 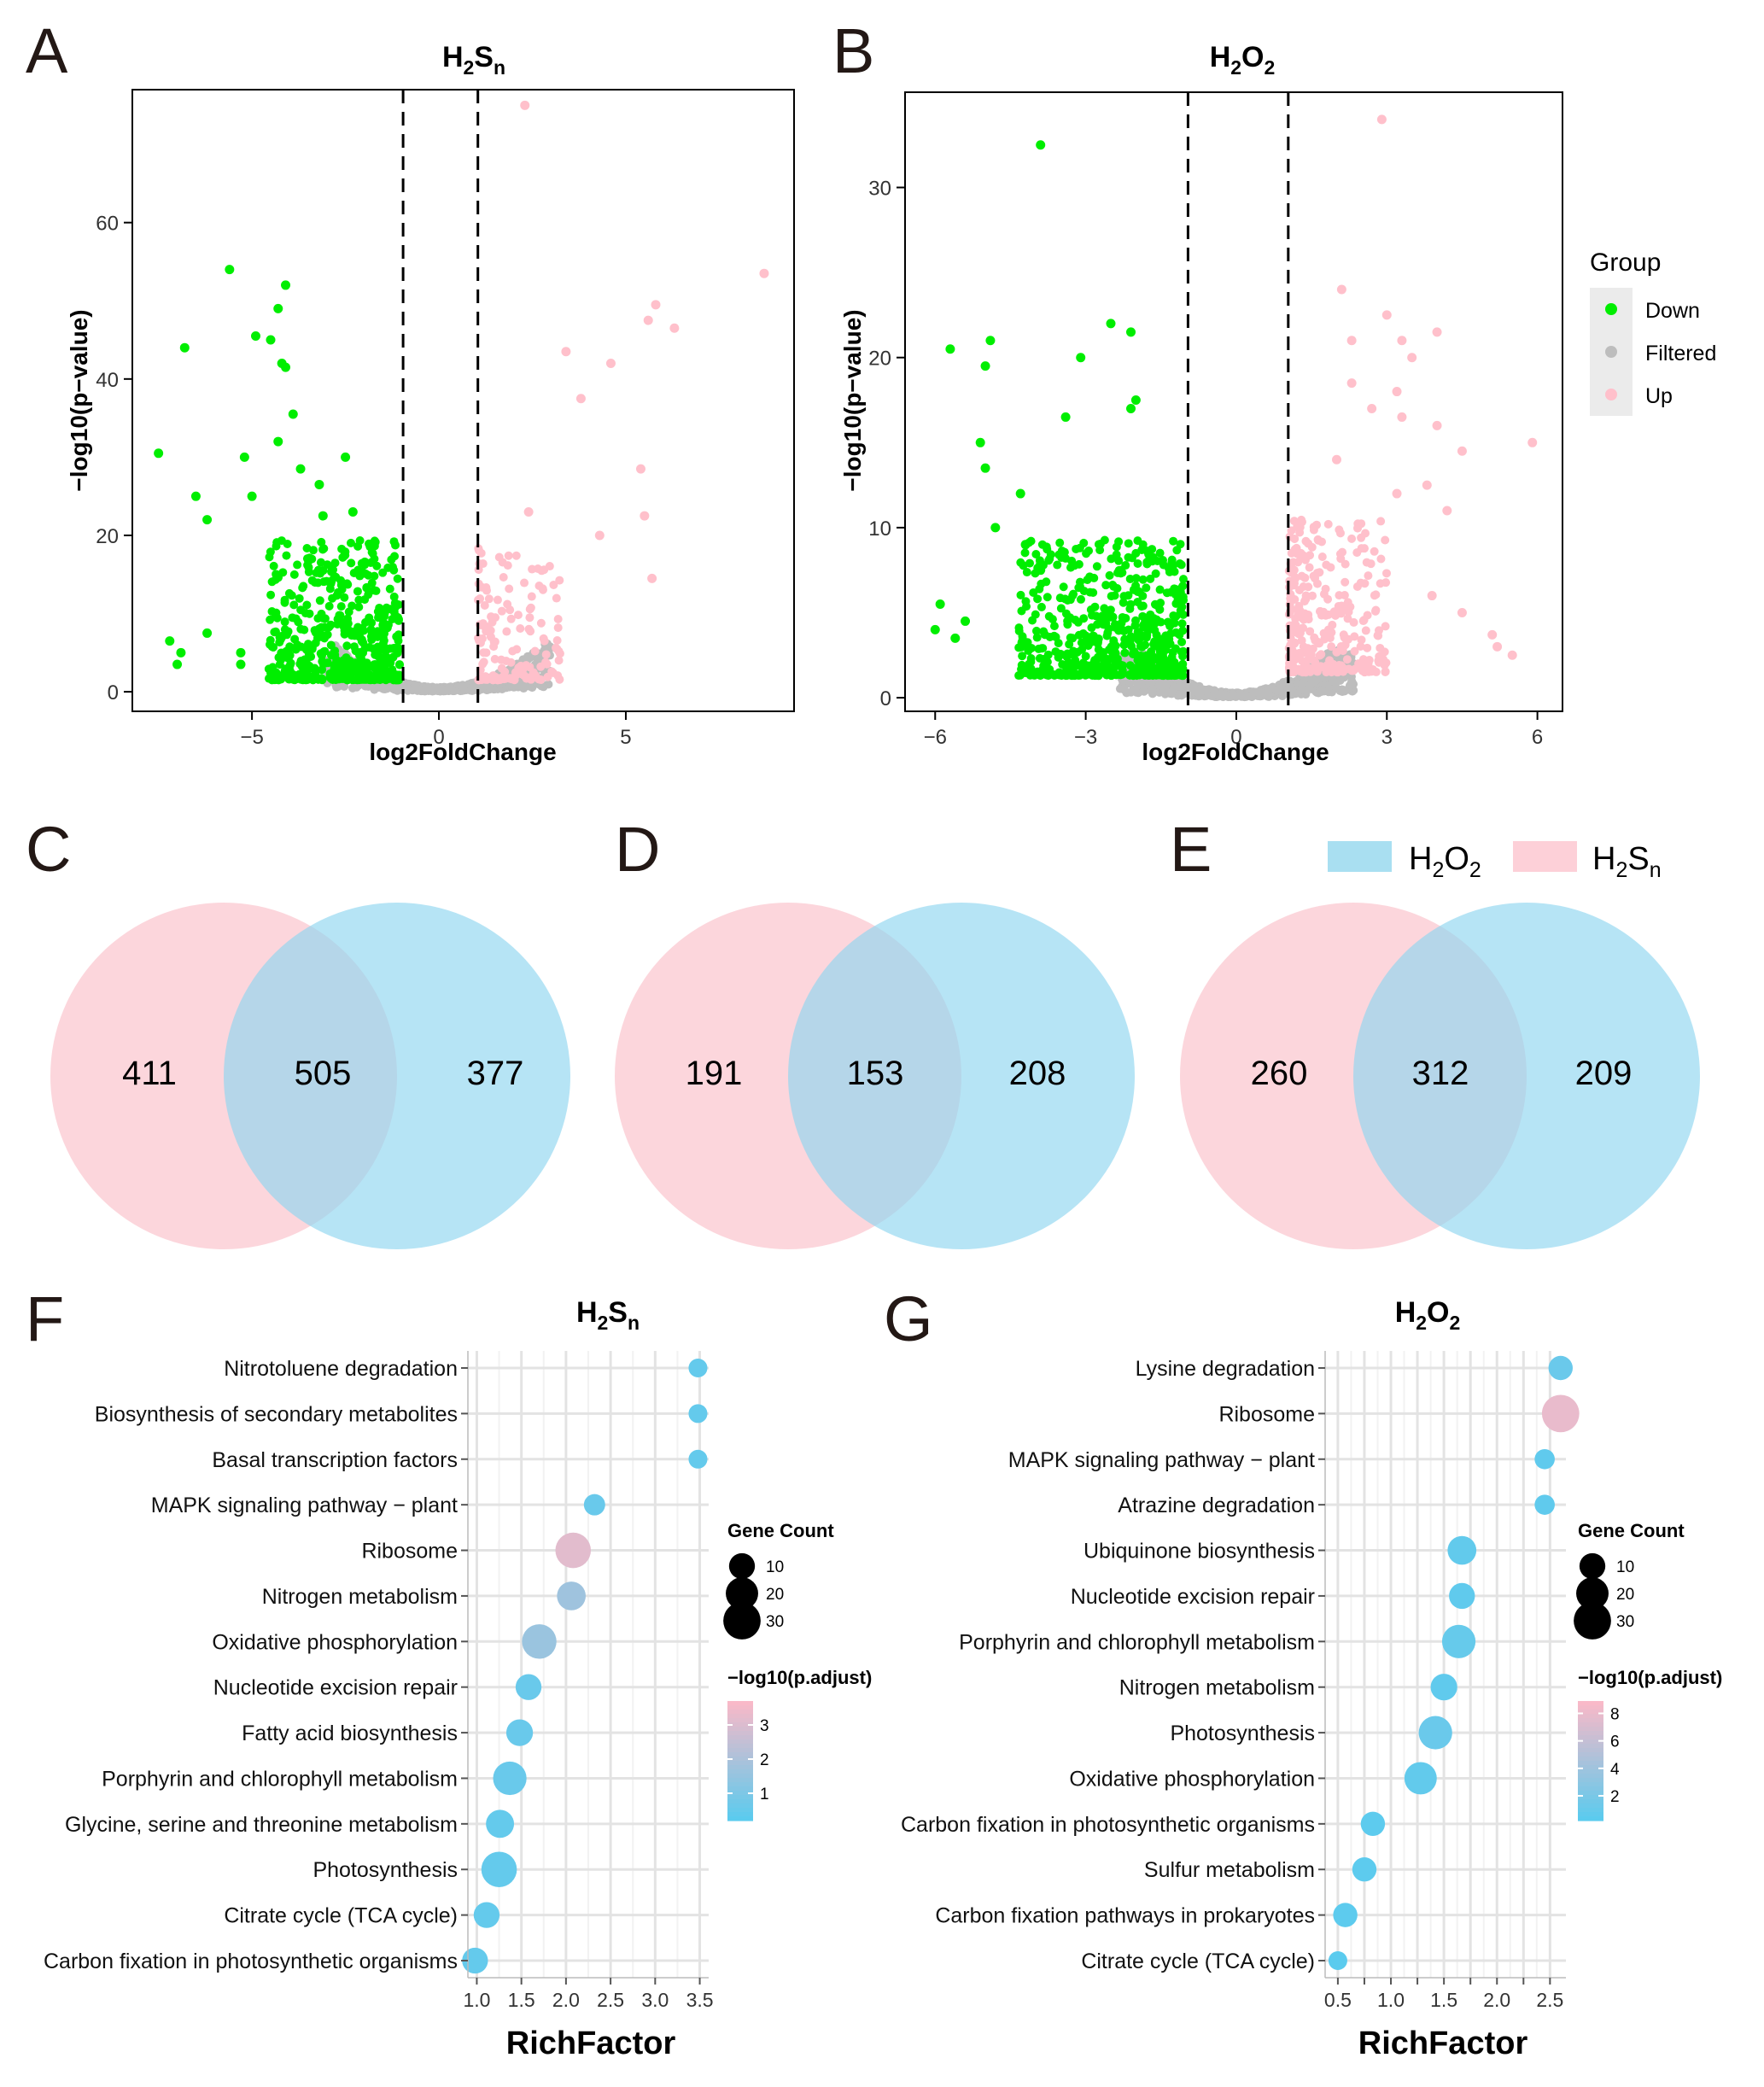 What do you see at coordinates (335, 1460) in the screenshot?
I see `pathway-label: Basal transcription factors` at bounding box center [335, 1460].